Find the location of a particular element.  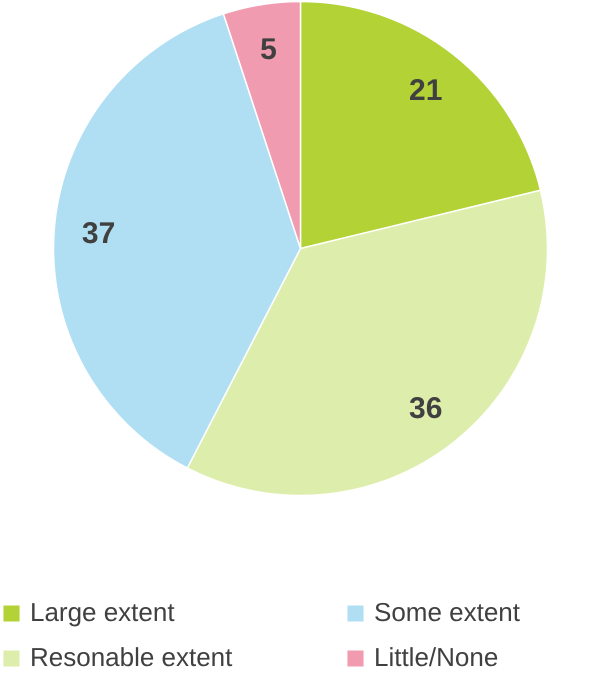

legend-label: Little/None is located at coordinates (437, 657).